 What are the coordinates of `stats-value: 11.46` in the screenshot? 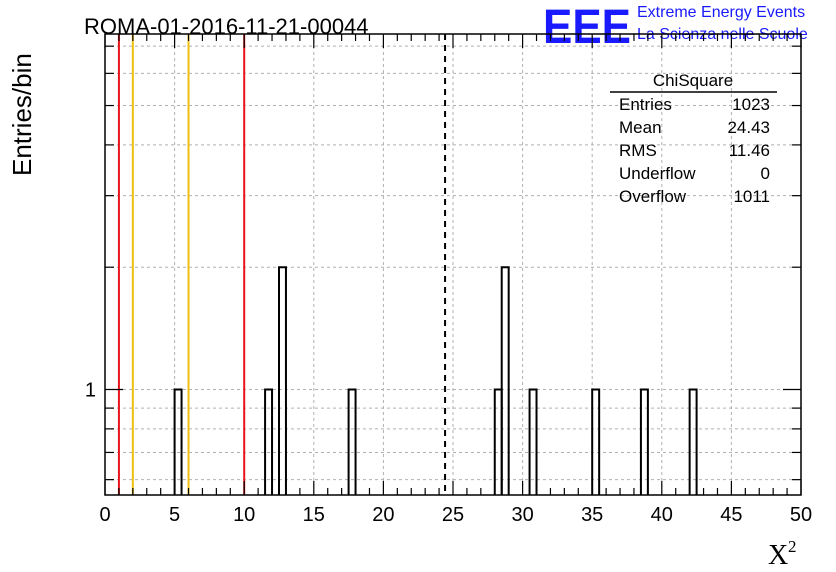 It's located at (749, 150).